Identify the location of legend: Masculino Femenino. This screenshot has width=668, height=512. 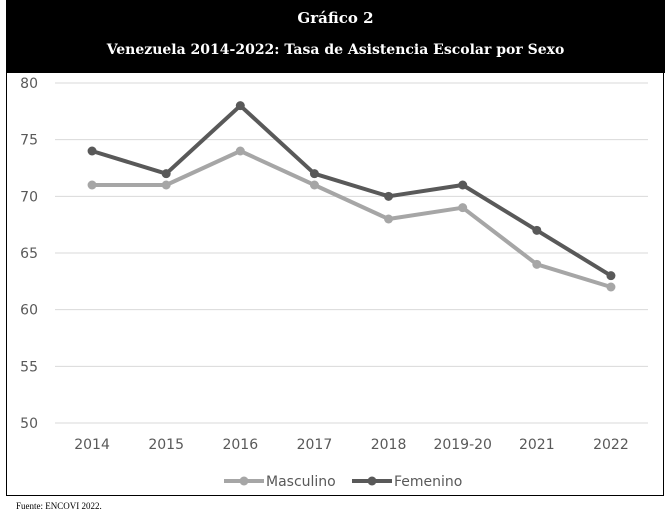
(343, 482).